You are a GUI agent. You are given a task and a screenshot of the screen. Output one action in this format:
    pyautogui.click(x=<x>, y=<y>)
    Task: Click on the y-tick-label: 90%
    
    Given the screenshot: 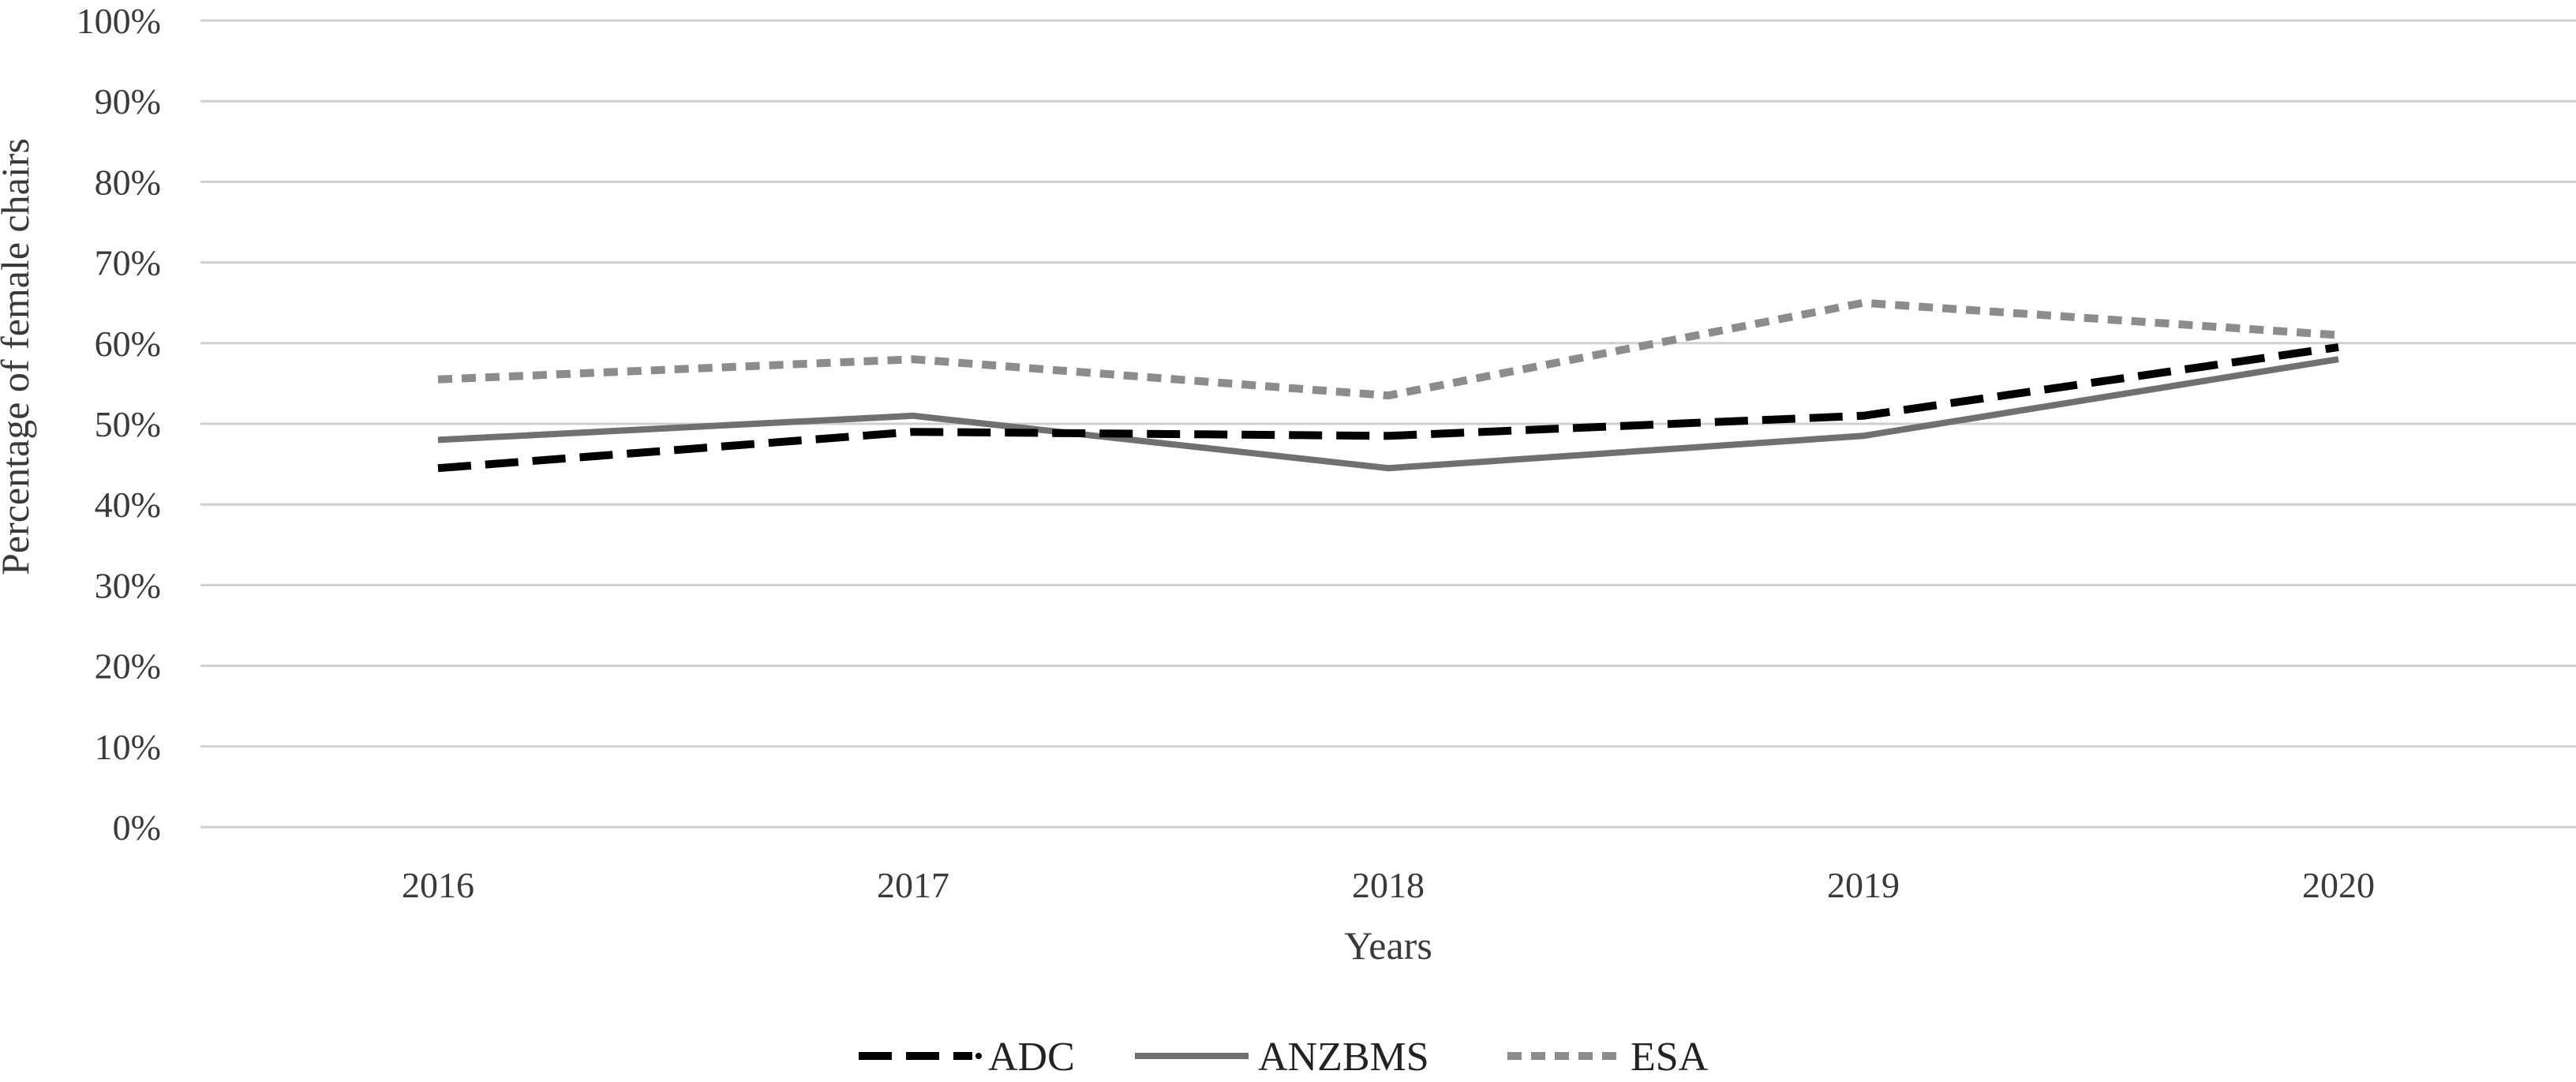 What is the action you would take?
    pyautogui.click(x=128, y=101)
    